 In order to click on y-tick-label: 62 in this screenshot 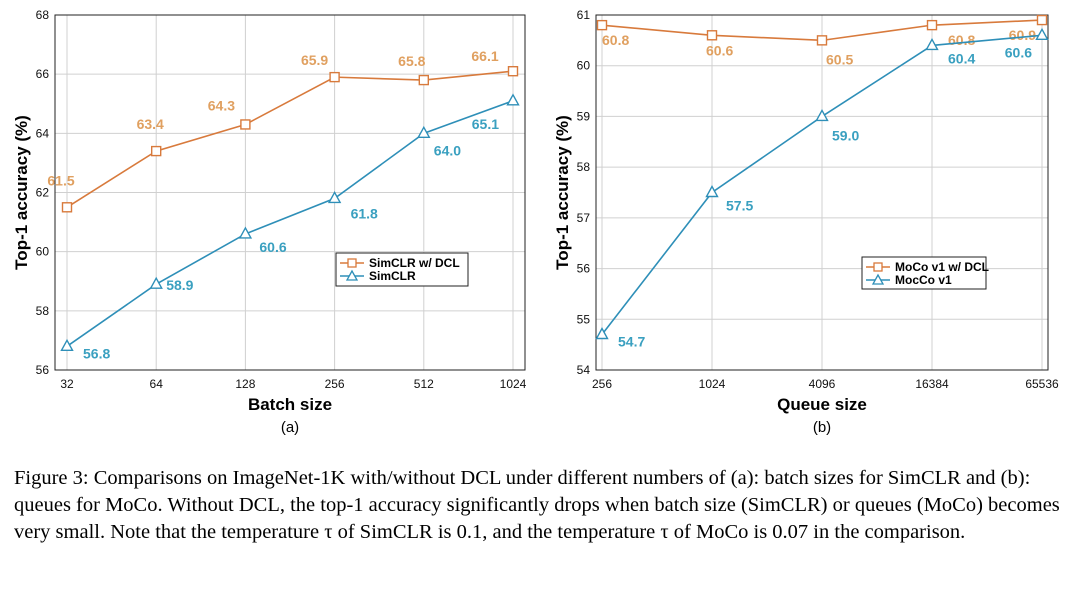, I will do `click(43, 193)`.